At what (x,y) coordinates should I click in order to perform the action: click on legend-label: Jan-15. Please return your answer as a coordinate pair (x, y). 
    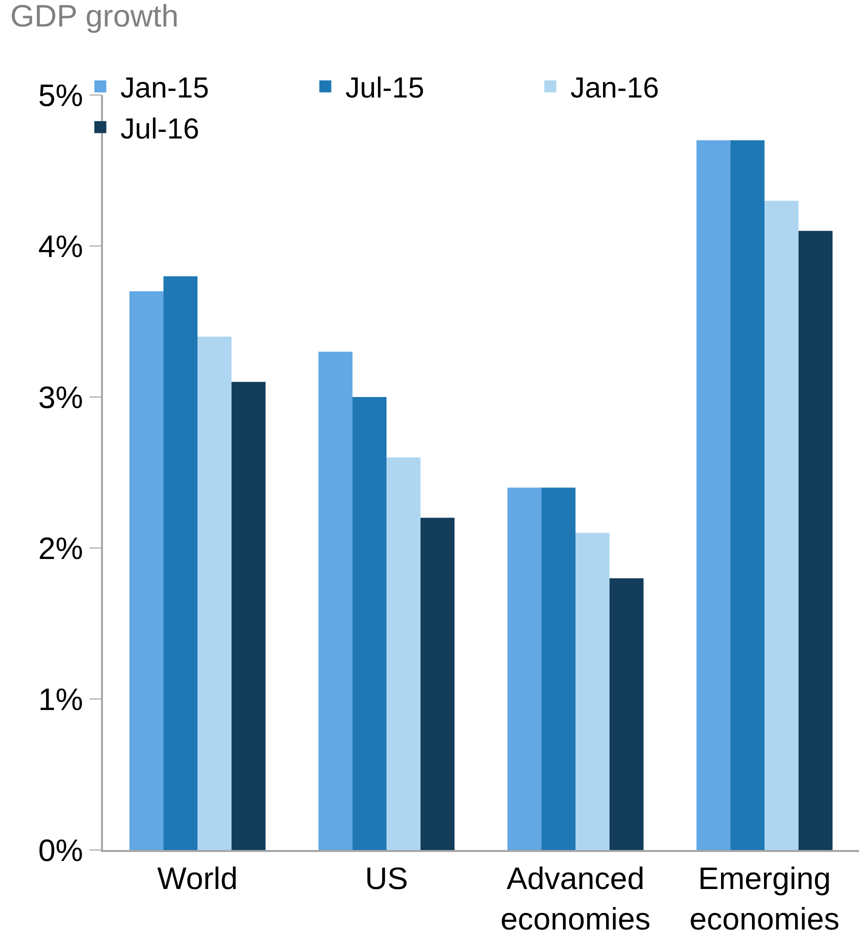
    Looking at the image, I should click on (164, 88).